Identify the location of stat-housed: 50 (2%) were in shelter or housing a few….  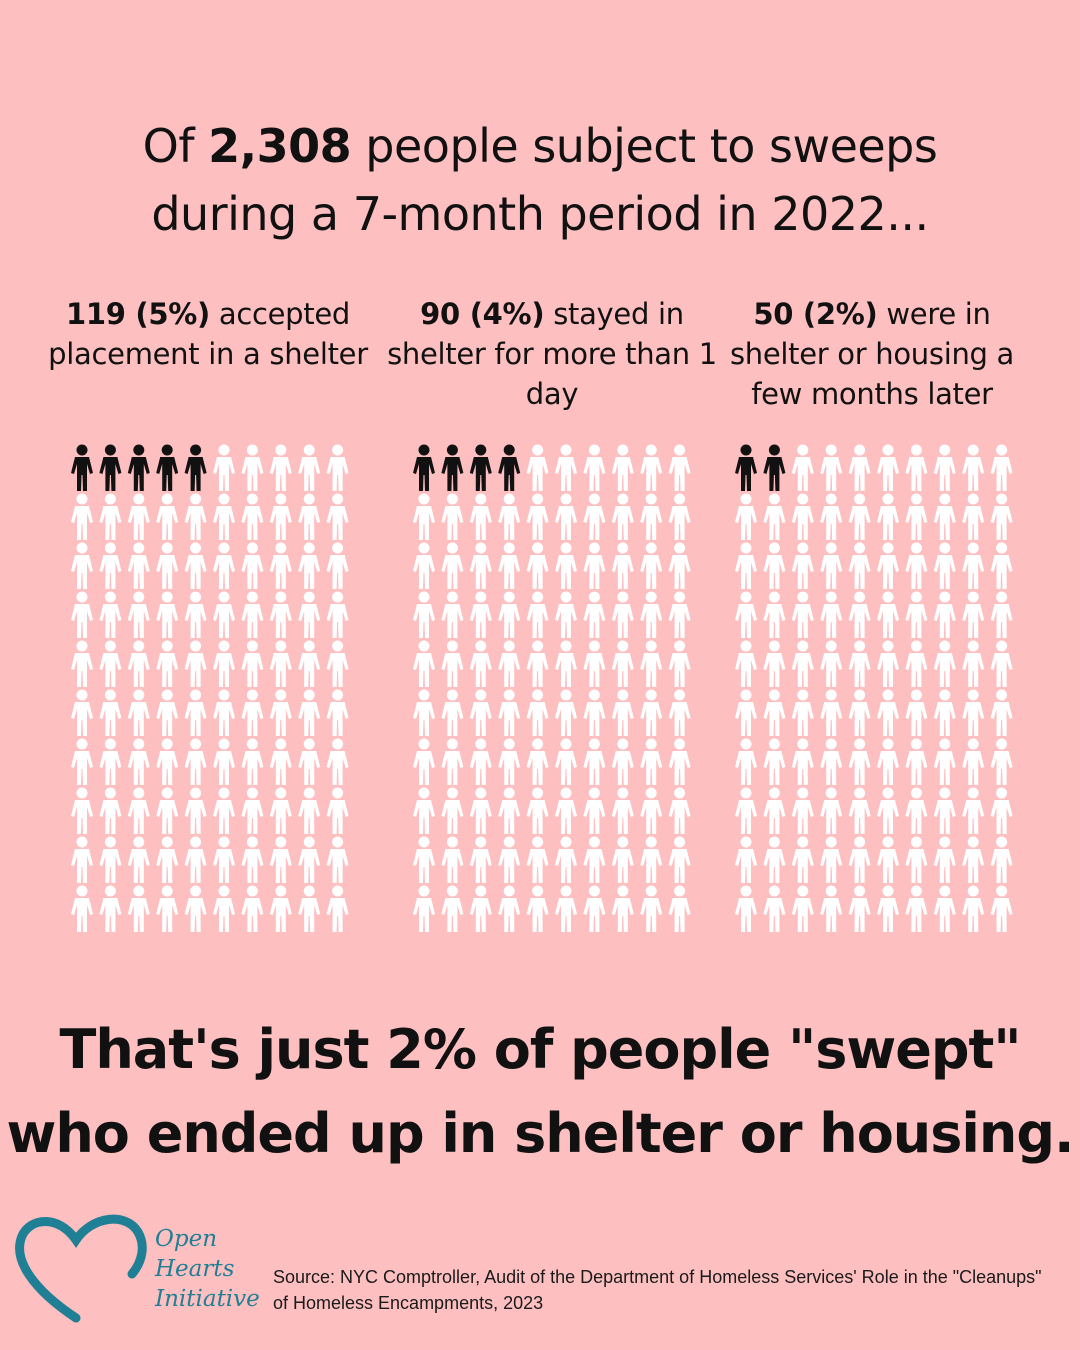
(872, 354).